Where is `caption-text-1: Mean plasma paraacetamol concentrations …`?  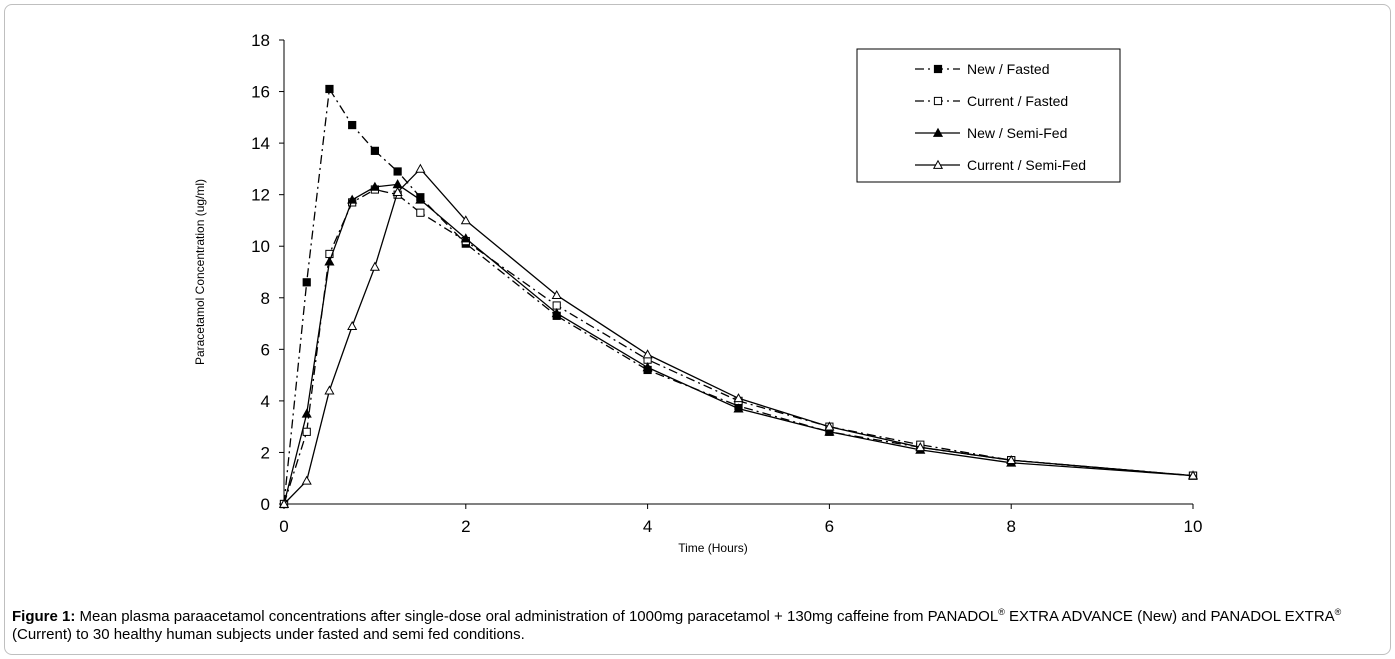 caption-text-1: Mean plasma paraacetamol concentrations … is located at coordinates (537, 616).